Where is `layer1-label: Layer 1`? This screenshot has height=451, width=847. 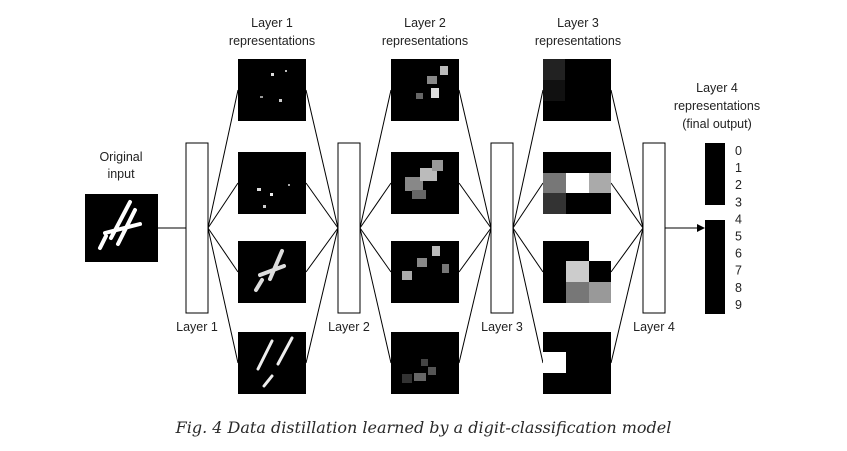 layer1-label: Layer 1 is located at coordinates (197, 327).